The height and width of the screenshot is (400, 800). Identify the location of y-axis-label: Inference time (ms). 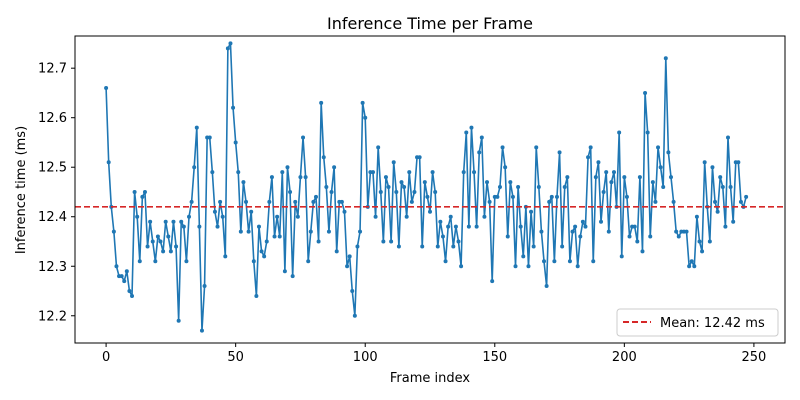
(21, 190).